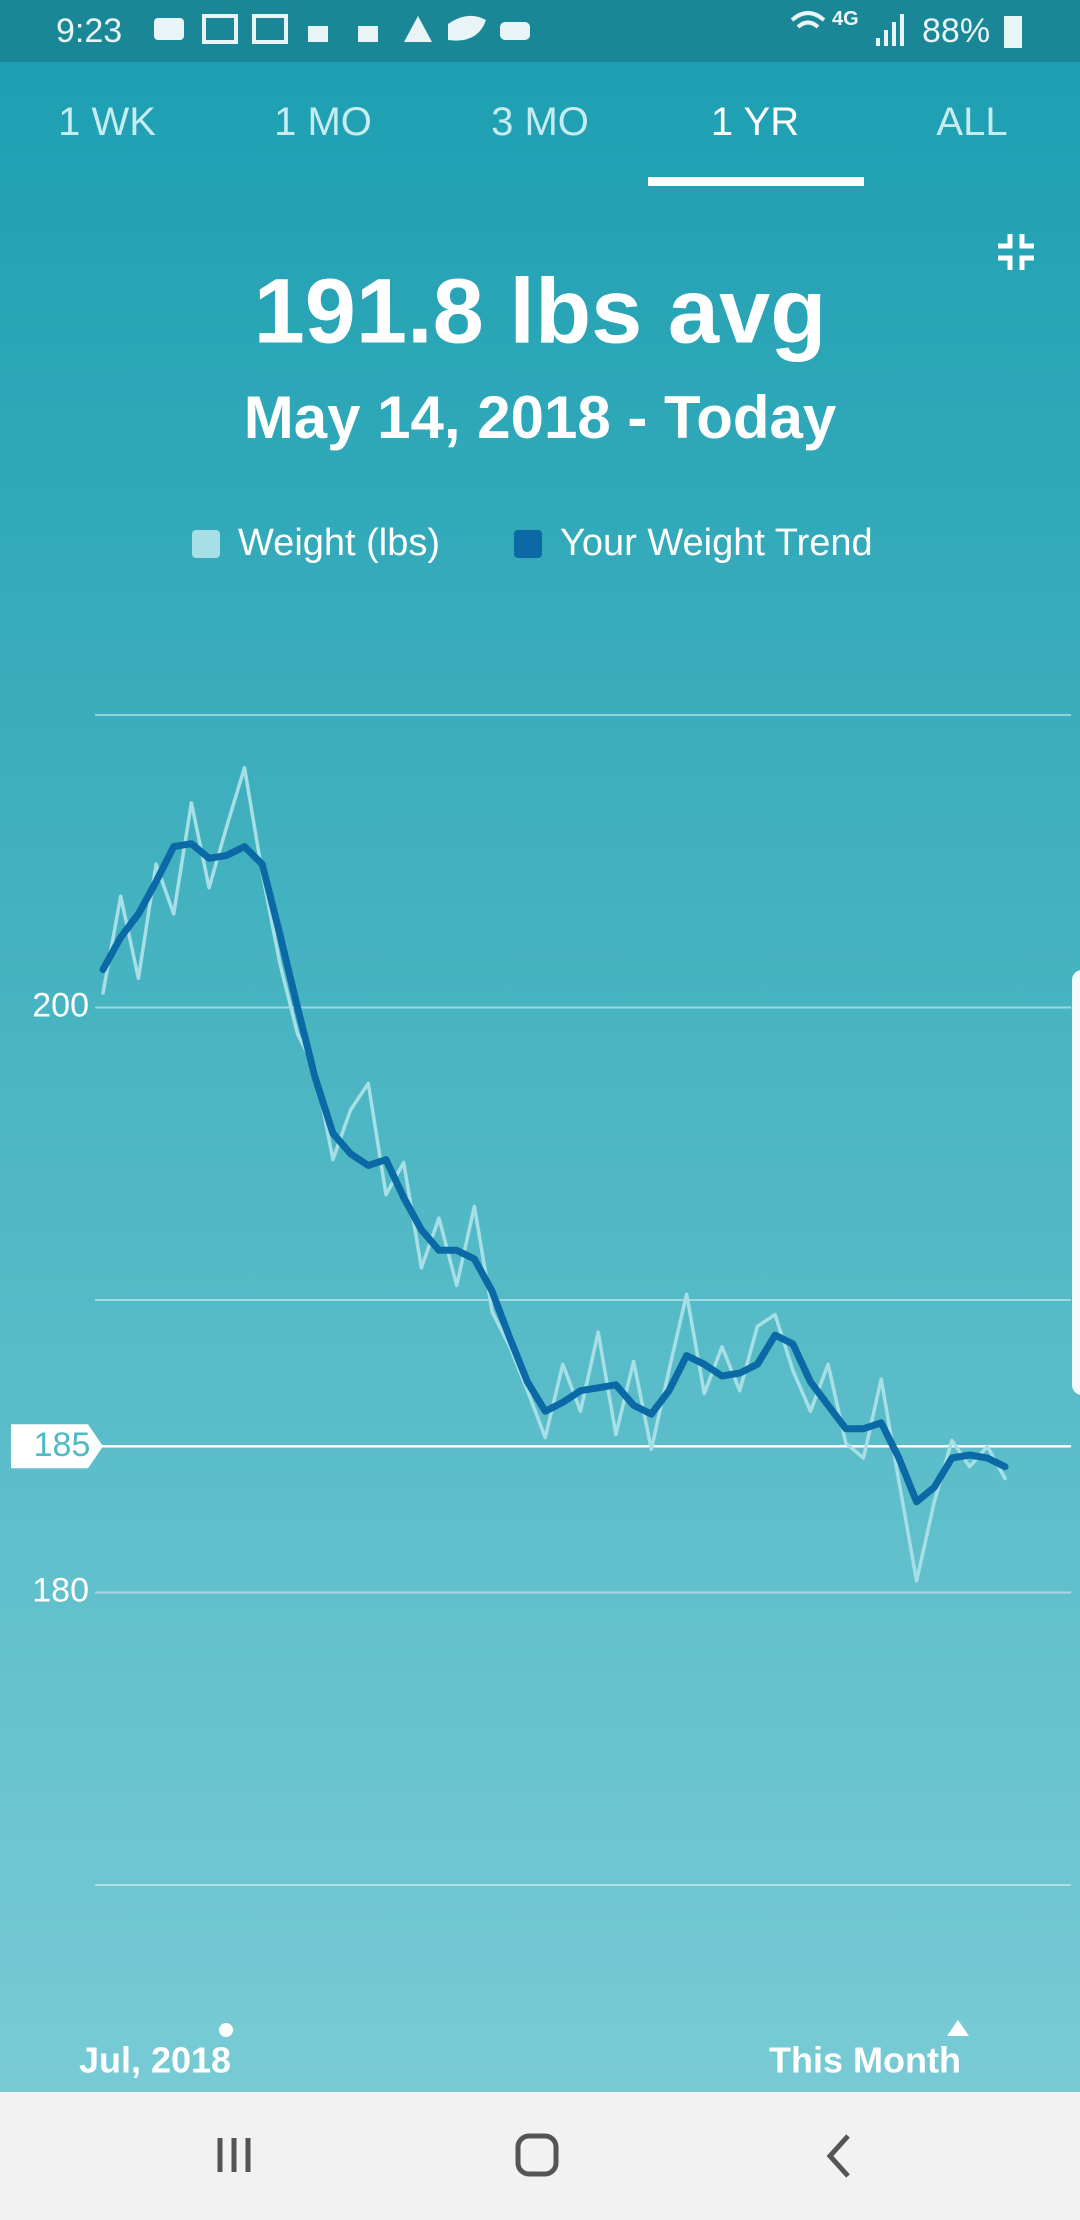 The height and width of the screenshot is (2220, 1080). Describe the element at coordinates (107, 122) in the screenshot. I see `range-tab: 1 WK` at that location.